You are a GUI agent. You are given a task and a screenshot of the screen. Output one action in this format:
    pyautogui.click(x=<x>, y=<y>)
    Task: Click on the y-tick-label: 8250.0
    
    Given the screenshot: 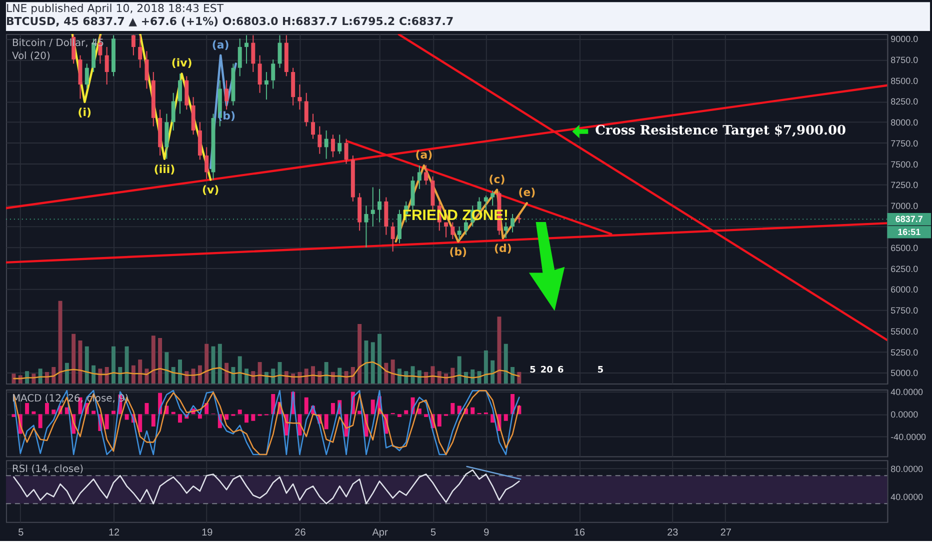 What is the action you would take?
    pyautogui.click(x=904, y=101)
    